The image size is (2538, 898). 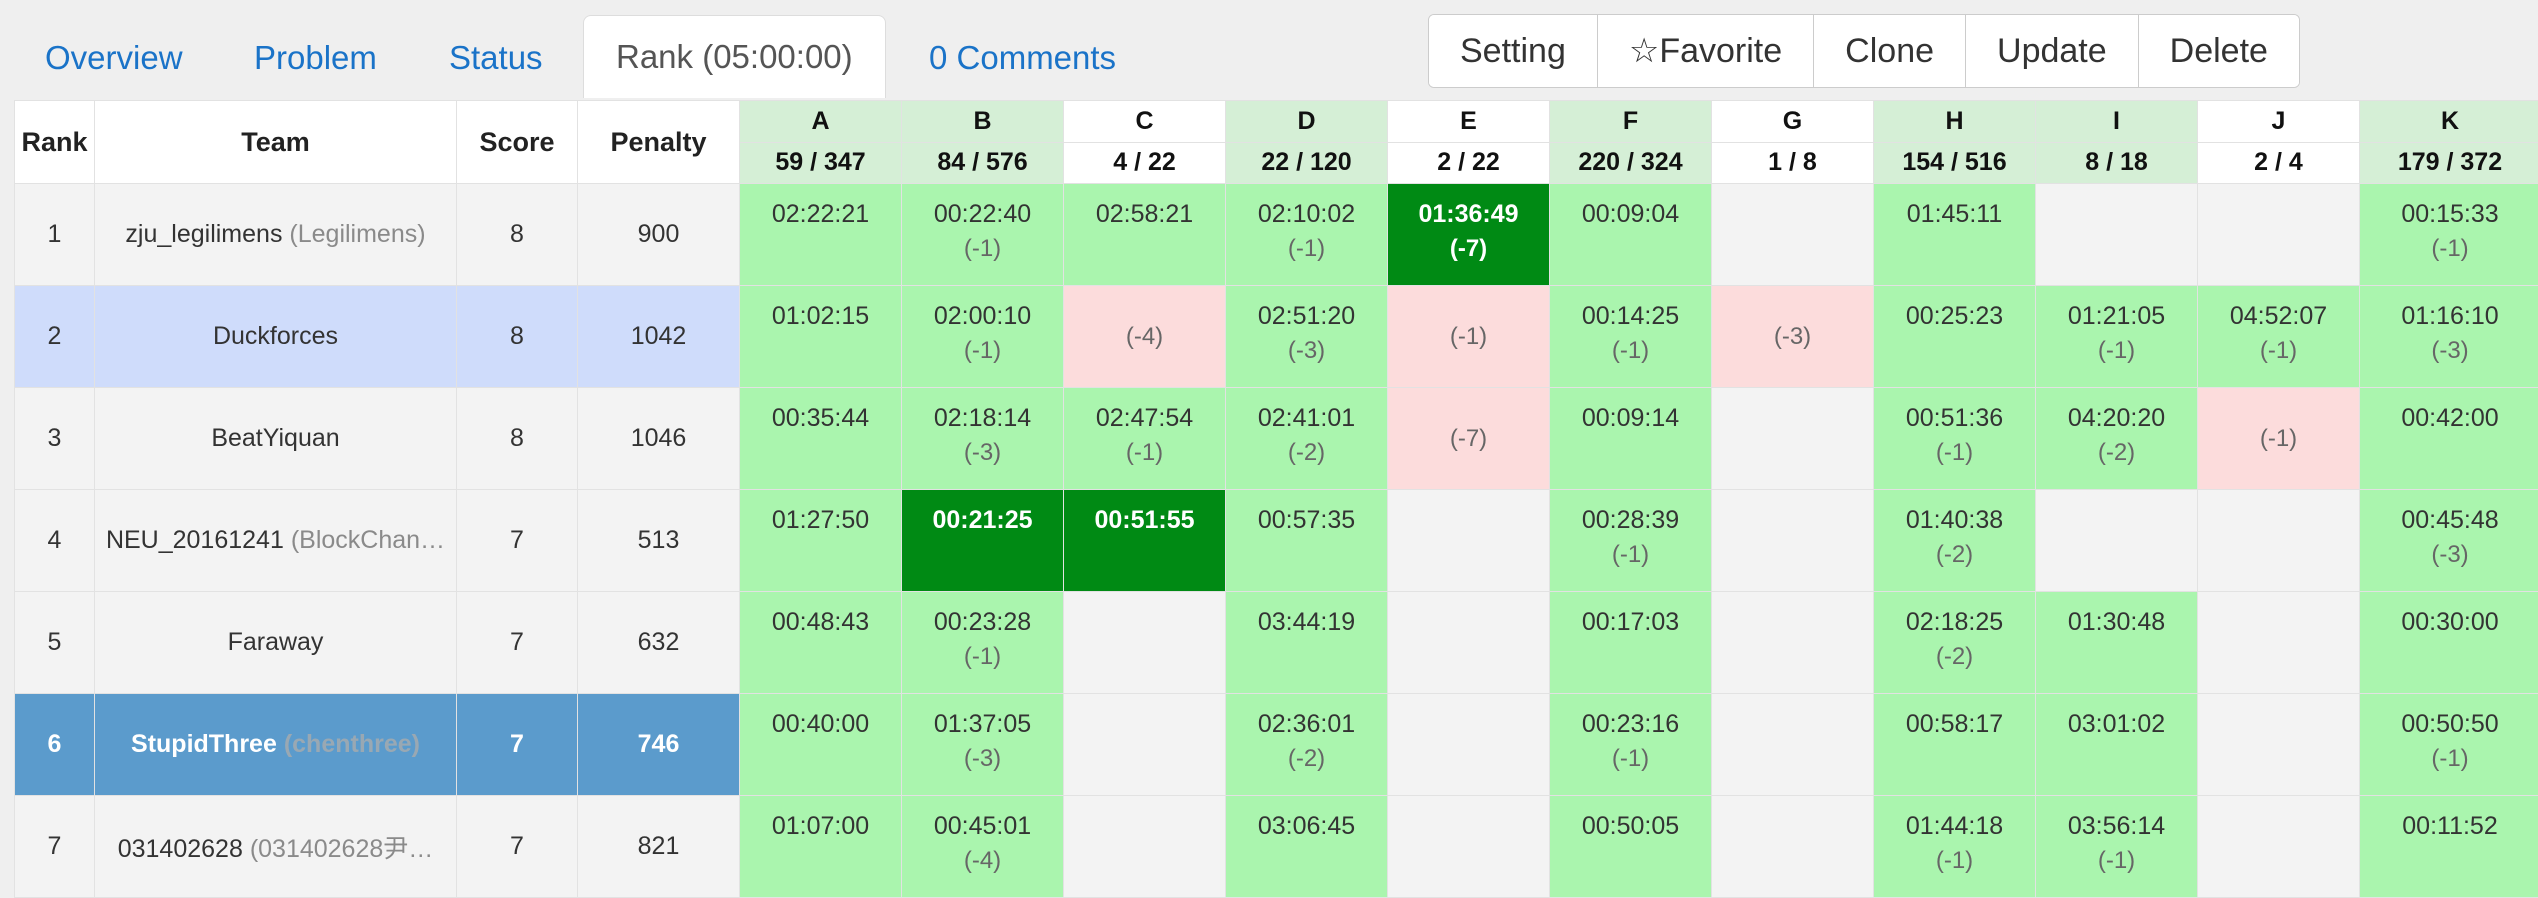 I want to click on wrong-attempts: (-3), so click(x=1792, y=336).